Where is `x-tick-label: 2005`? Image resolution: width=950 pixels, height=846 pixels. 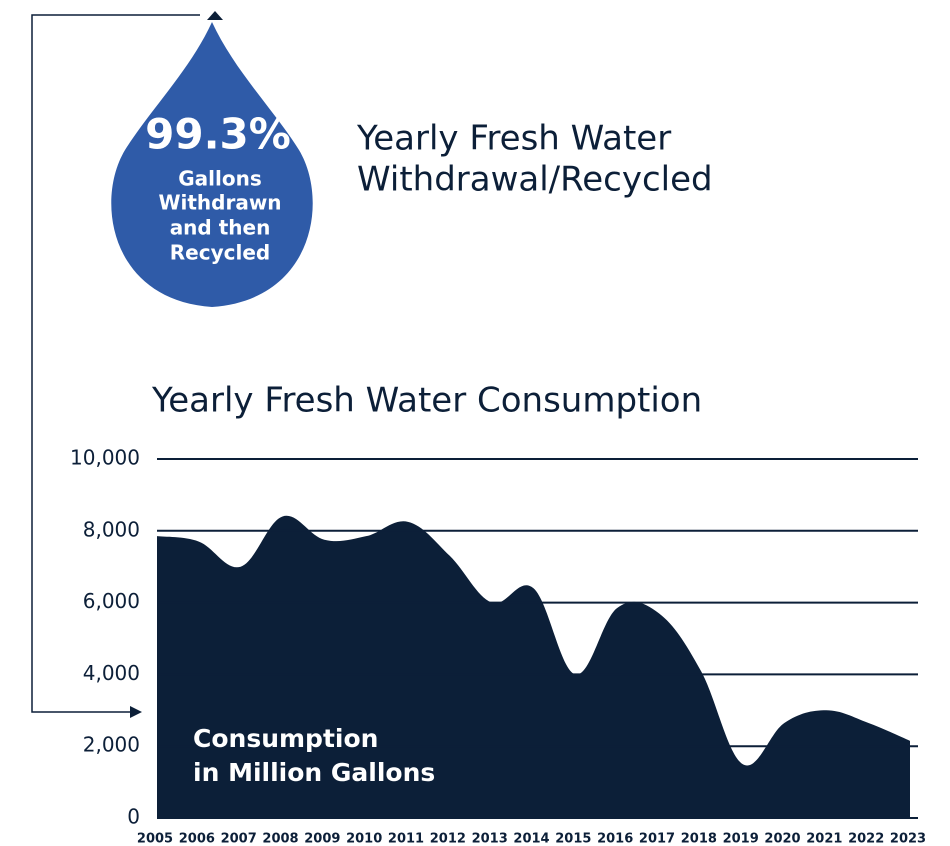 x-tick-label: 2005 is located at coordinates (155, 839).